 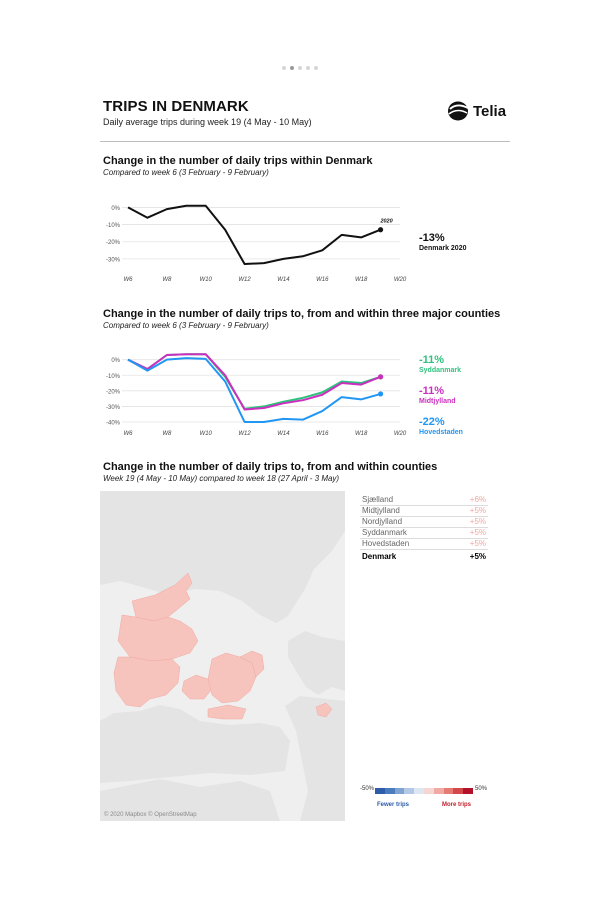 What do you see at coordinates (305, 141) in the screenshot?
I see `header-divider` at bounding box center [305, 141].